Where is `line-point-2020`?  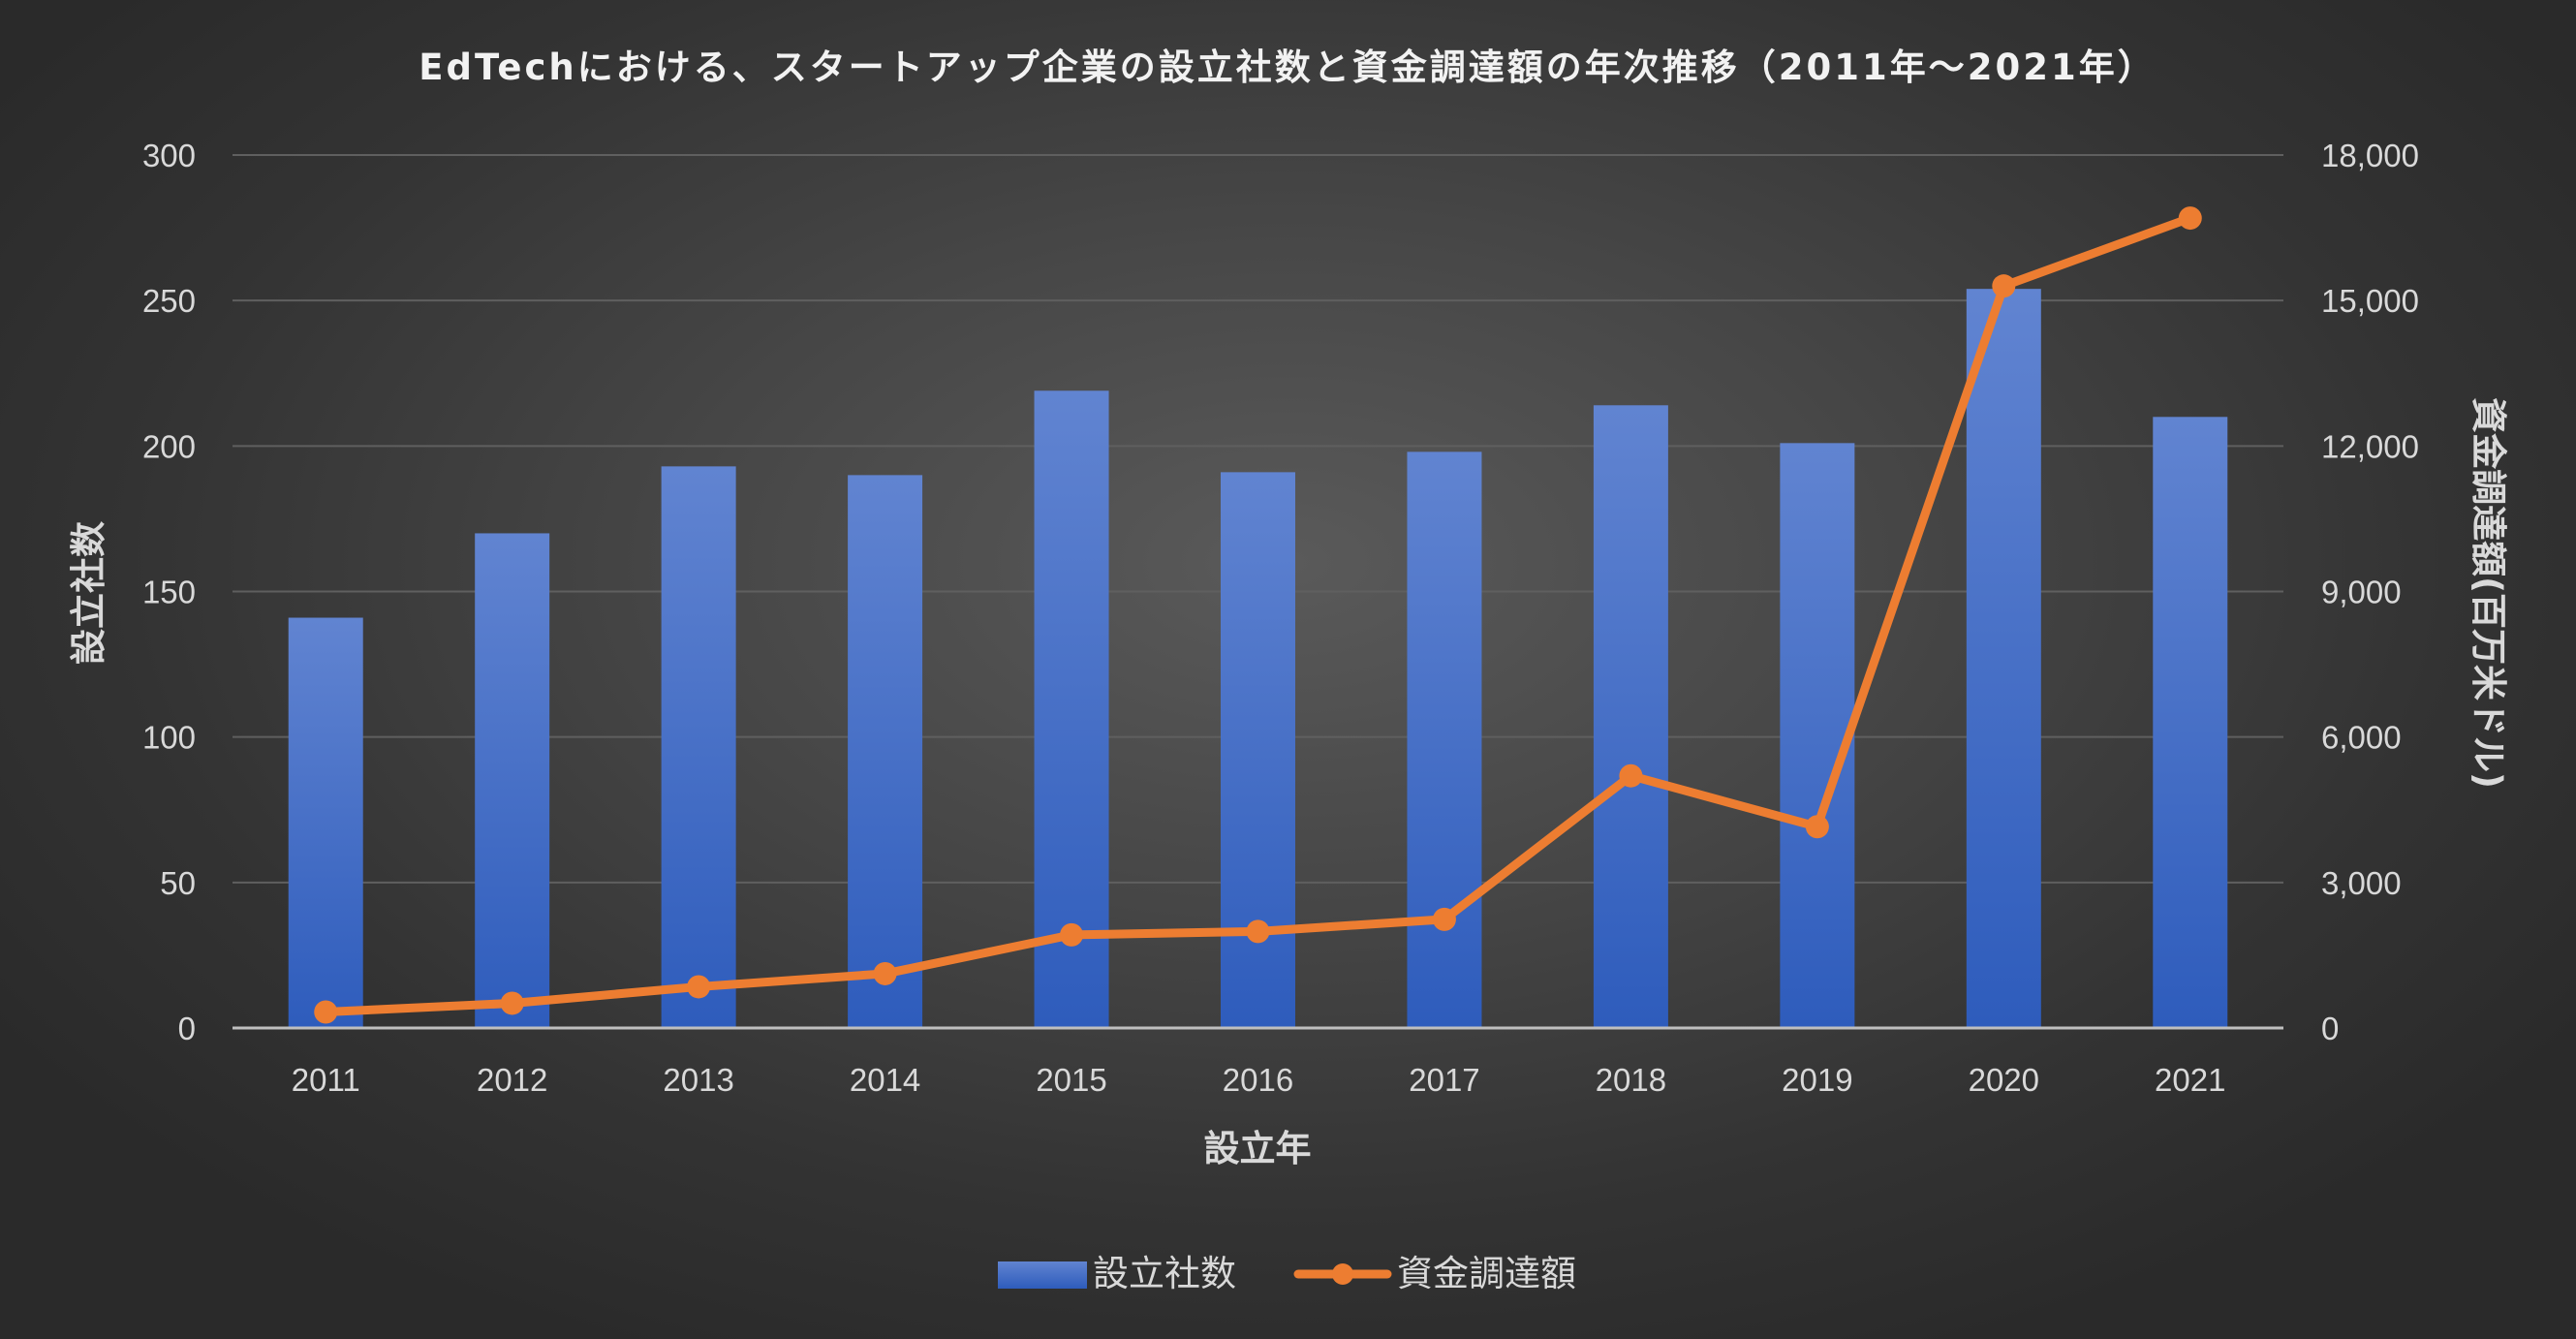 line-point-2020 is located at coordinates (2004, 286).